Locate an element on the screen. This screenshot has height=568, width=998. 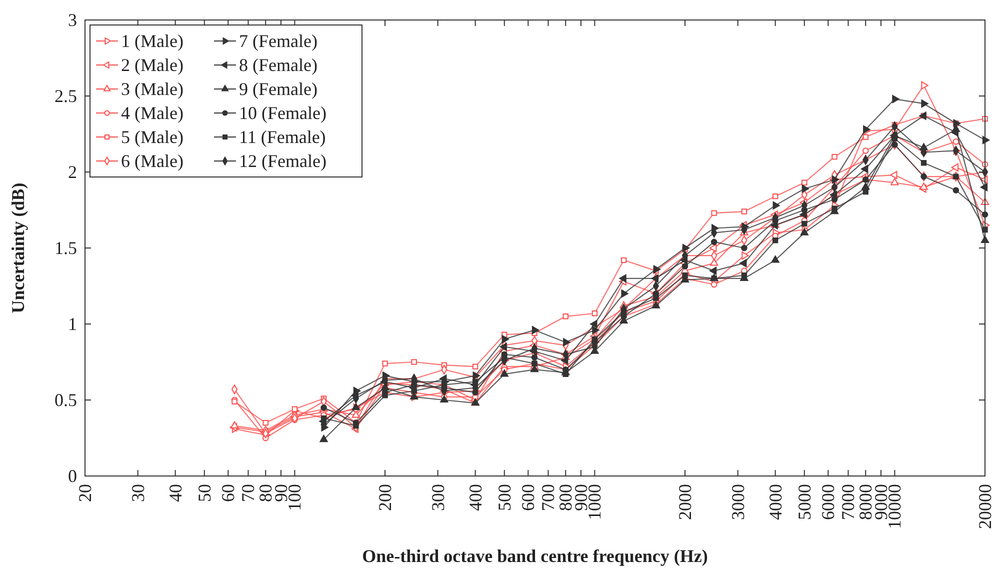
x-tick-label: 60 is located at coordinates (228, 493).